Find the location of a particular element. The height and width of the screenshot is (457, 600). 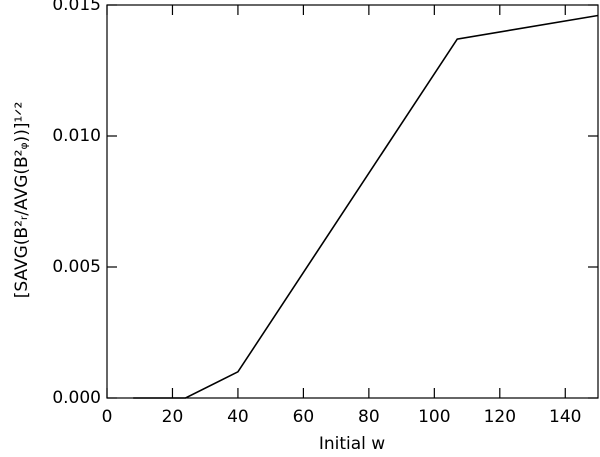

y-tick-label: 0.015 is located at coordinates (76, 7).